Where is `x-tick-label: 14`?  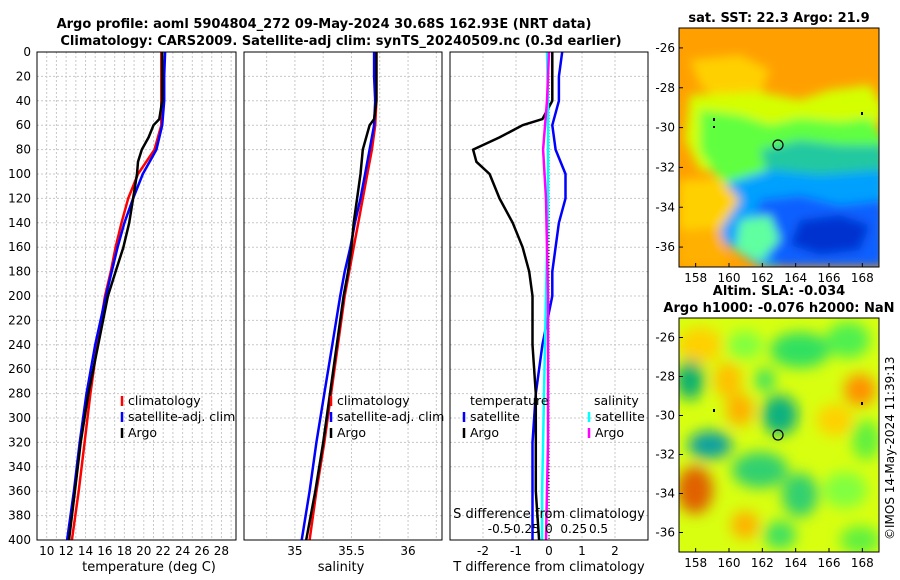 x-tick-label: 14 is located at coordinates (85, 551).